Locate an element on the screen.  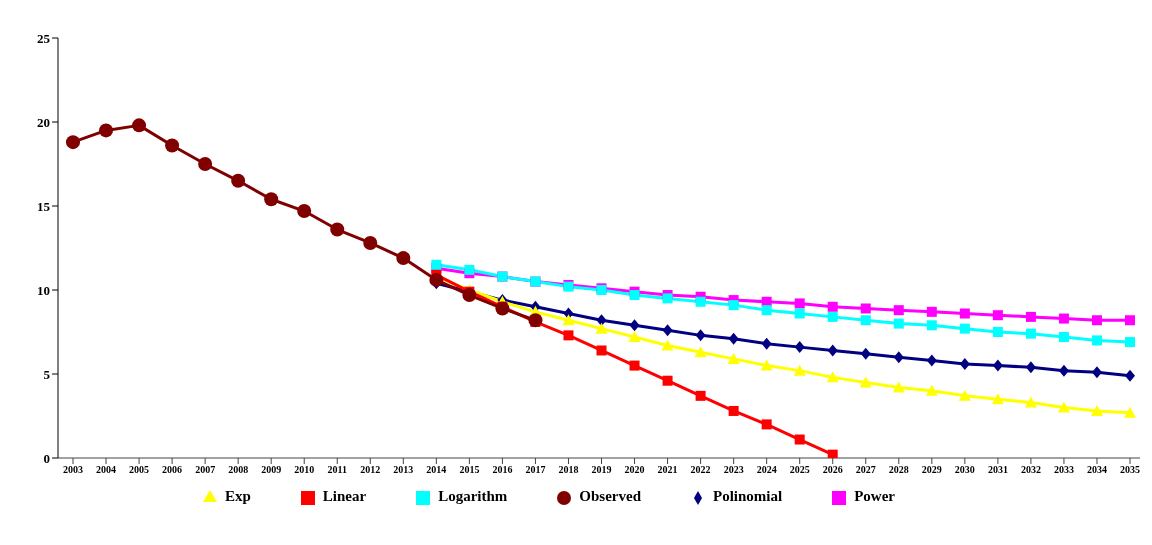
y-tick-label: 20 is located at coordinates (43, 122).